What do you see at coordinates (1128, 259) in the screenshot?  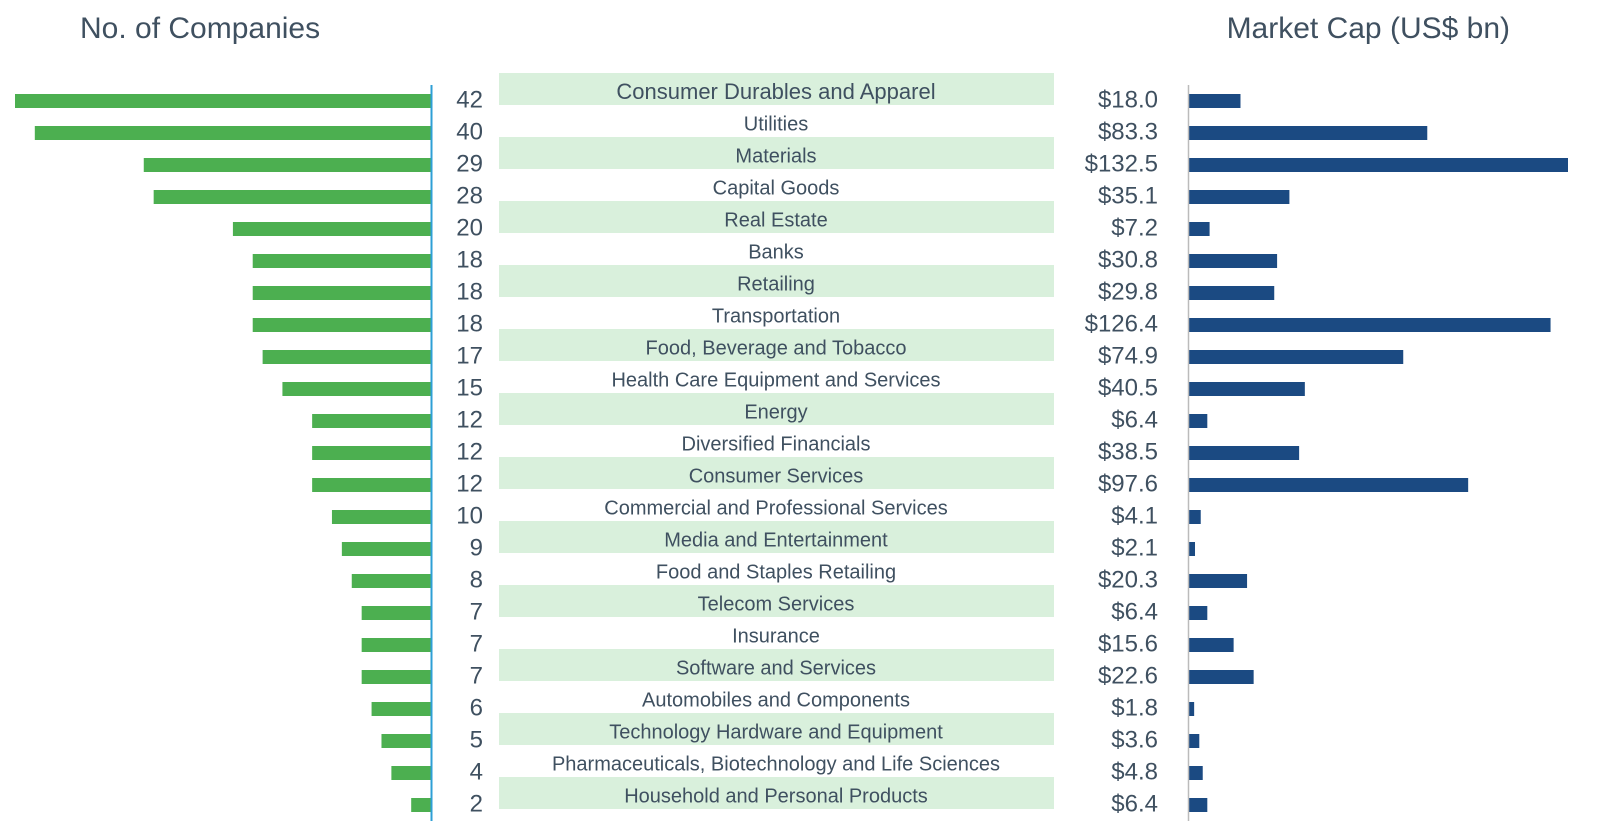 I see `right-value-label: $30.8` at bounding box center [1128, 259].